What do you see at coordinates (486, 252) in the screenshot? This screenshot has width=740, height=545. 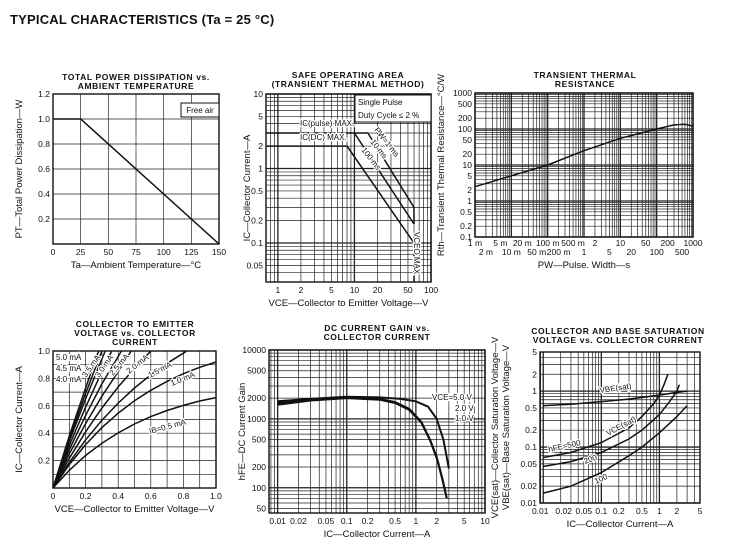 I see `x-tick-label: 2 m` at bounding box center [486, 252].